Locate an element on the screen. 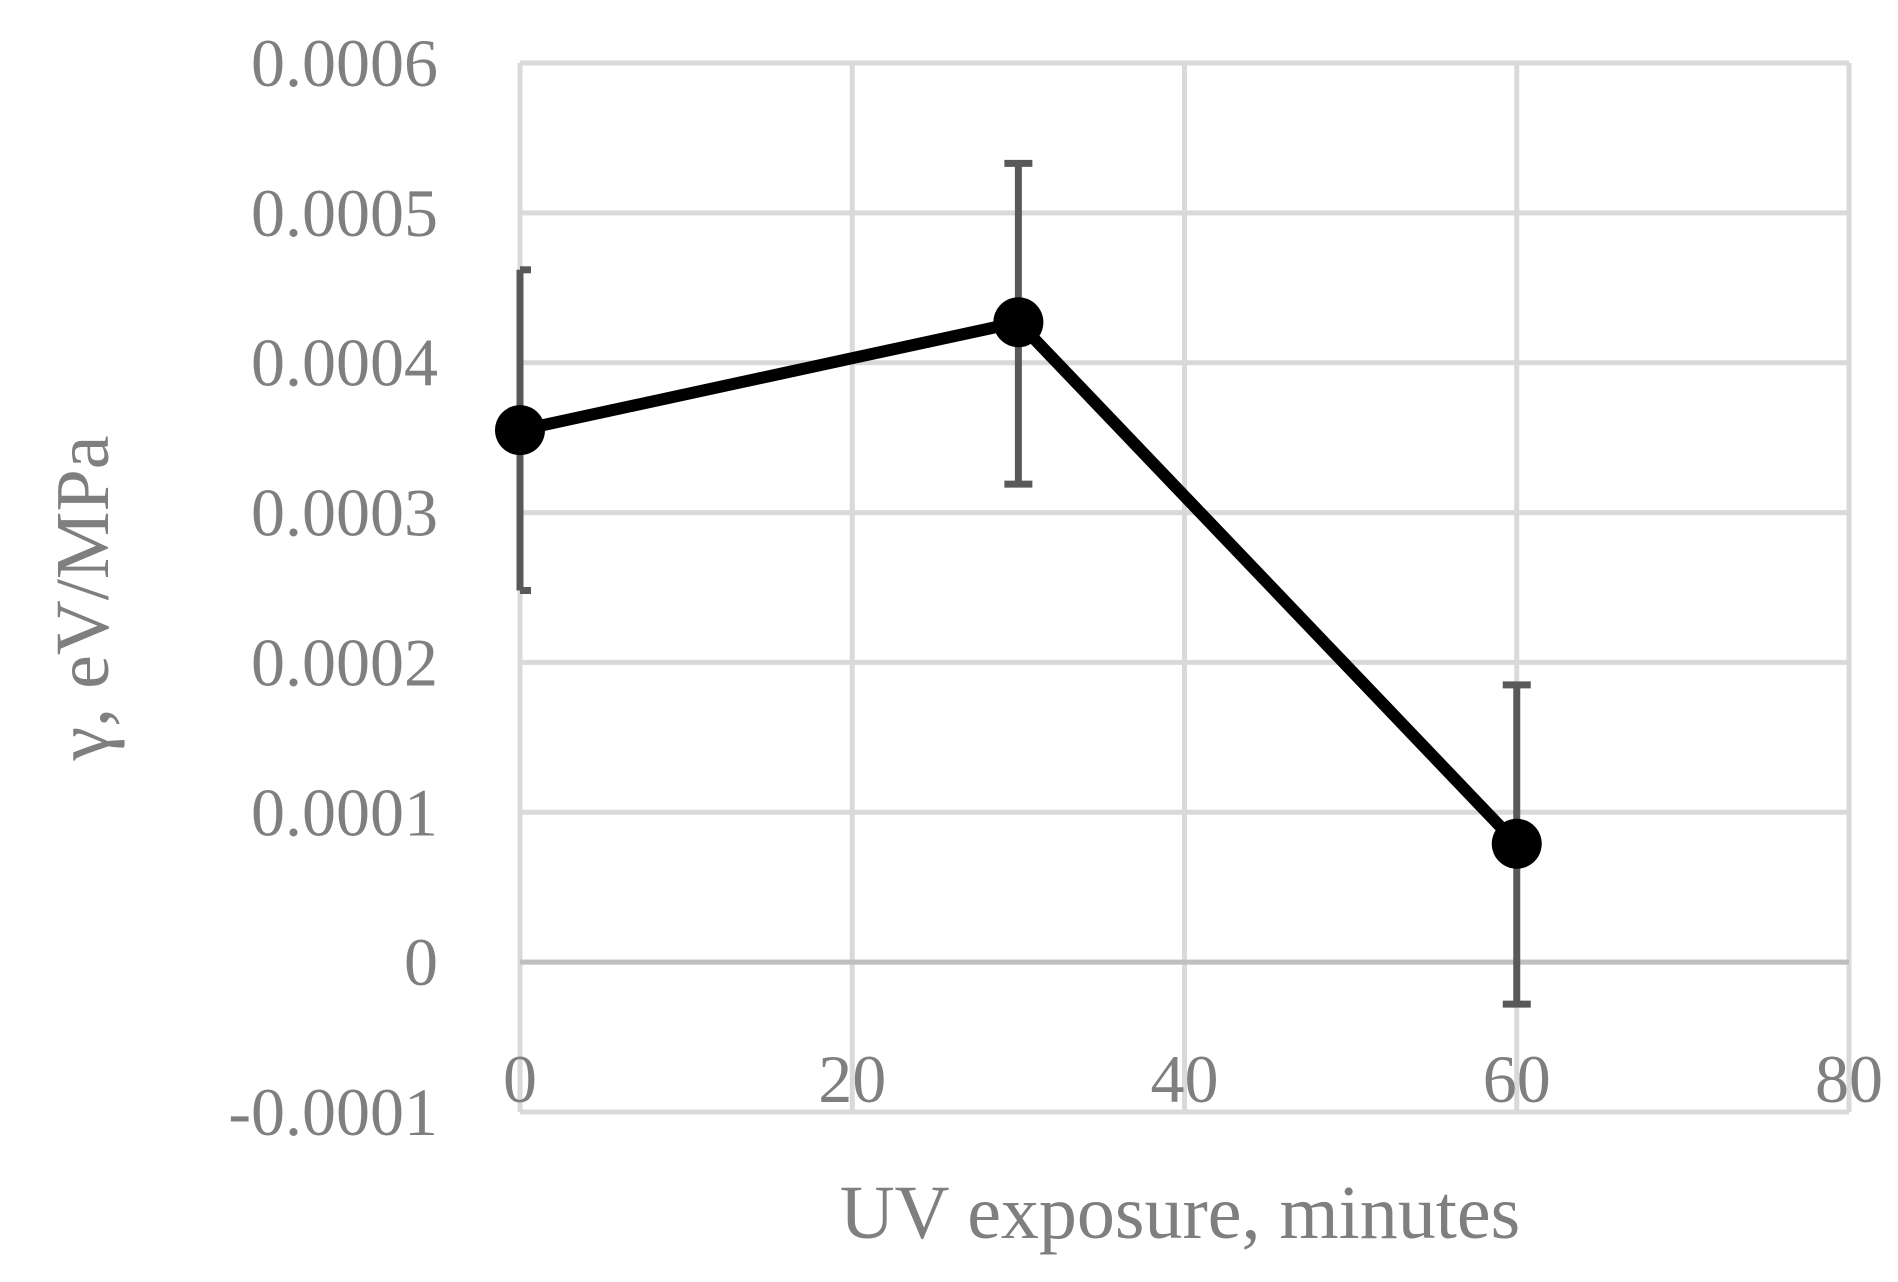  y-axis-title: γ, eV/MPa is located at coordinates (83, 599).